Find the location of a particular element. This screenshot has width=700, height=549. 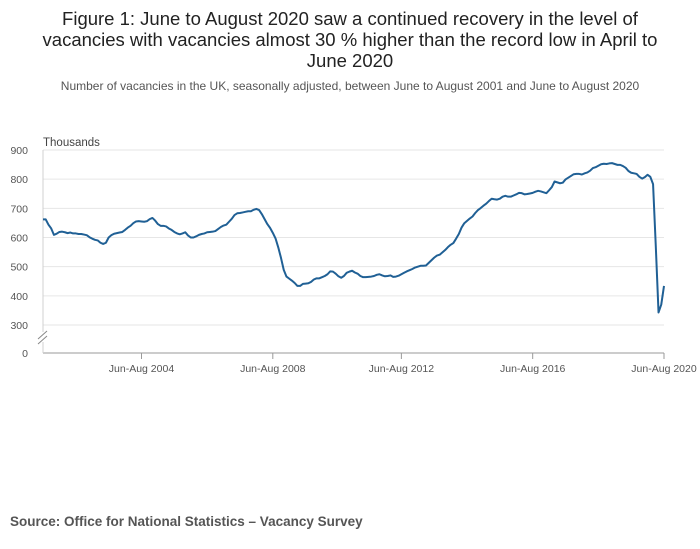

y-tick-label: 800 is located at coordinates (19, 180).